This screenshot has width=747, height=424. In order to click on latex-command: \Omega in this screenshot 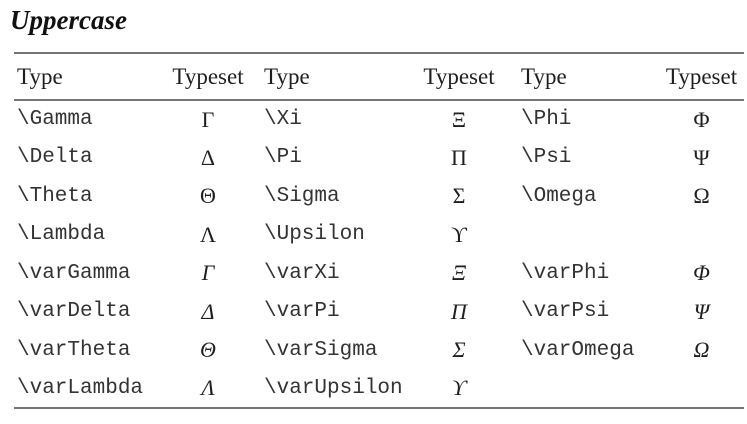, I will do `click(559, 196)`.